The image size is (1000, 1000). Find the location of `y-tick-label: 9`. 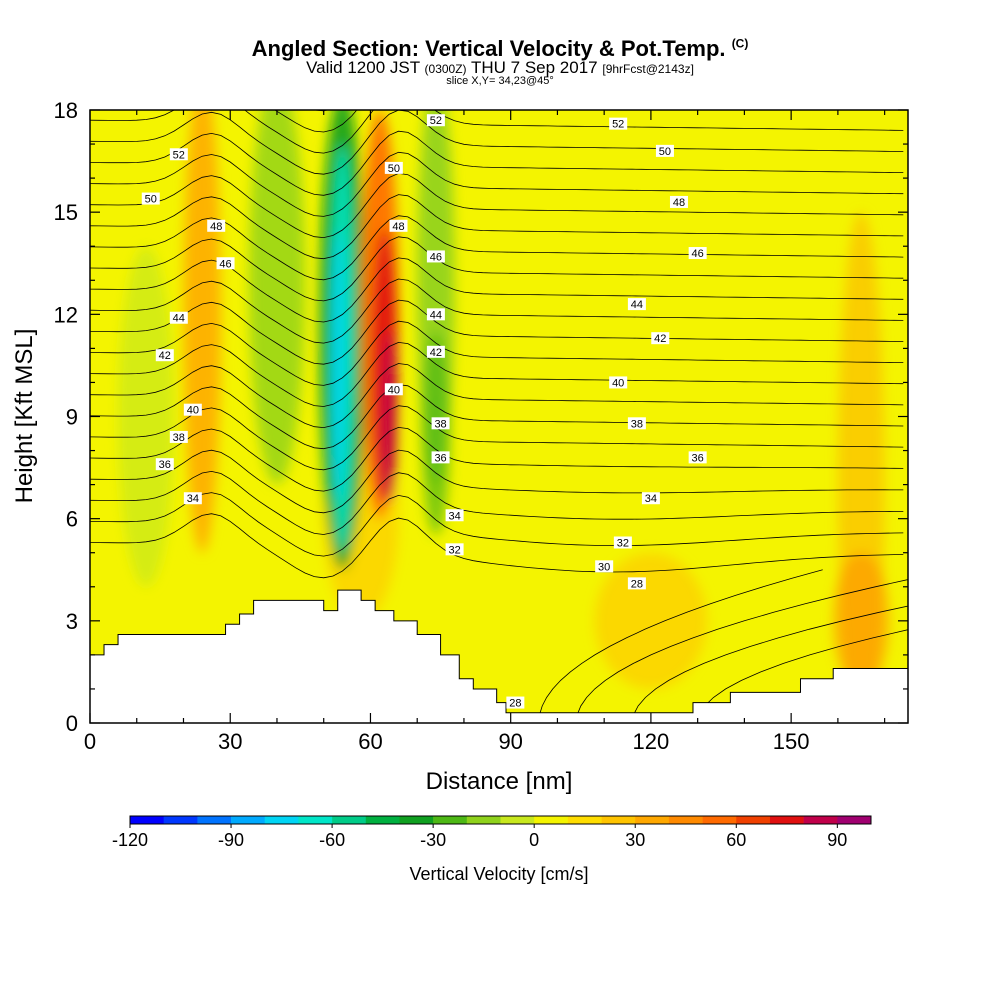

y-tick-label: 9 is located at coordinates (72, 417).